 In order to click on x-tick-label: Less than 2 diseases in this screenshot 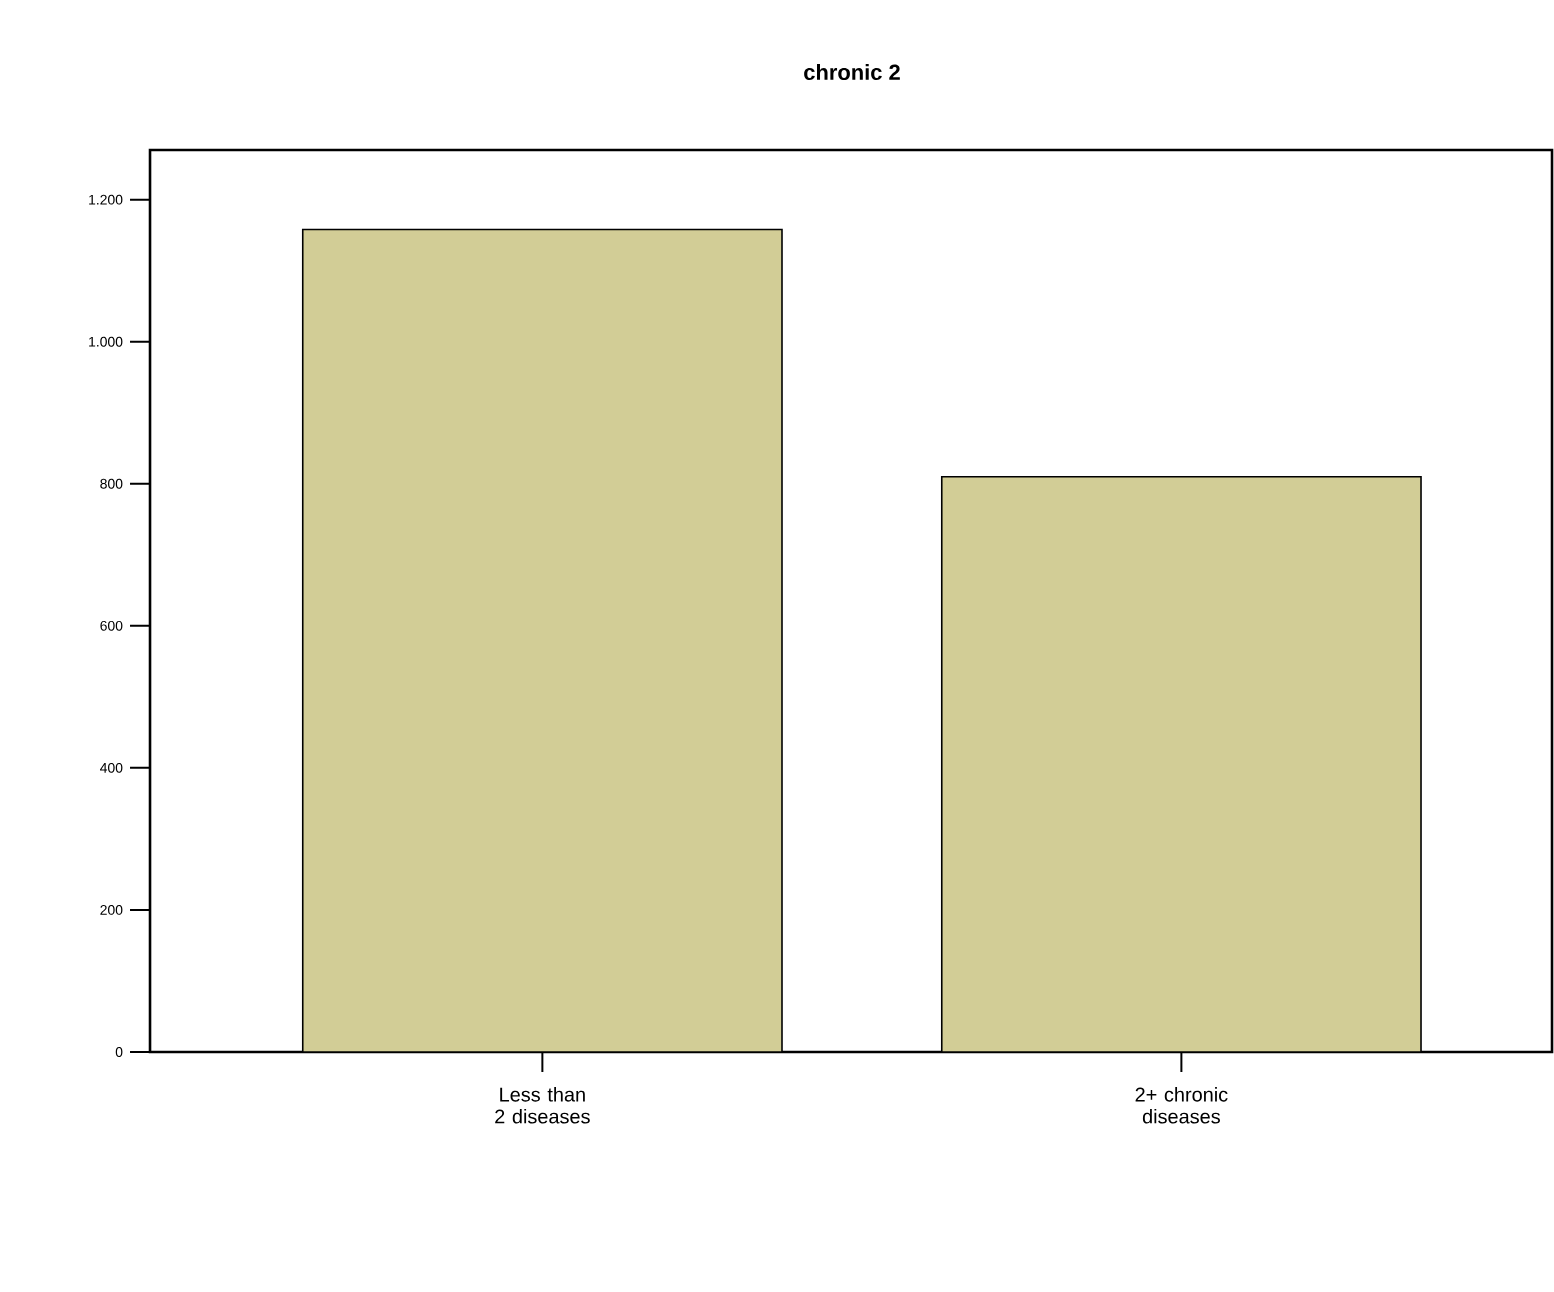, I will do `click(542, 1105)`.